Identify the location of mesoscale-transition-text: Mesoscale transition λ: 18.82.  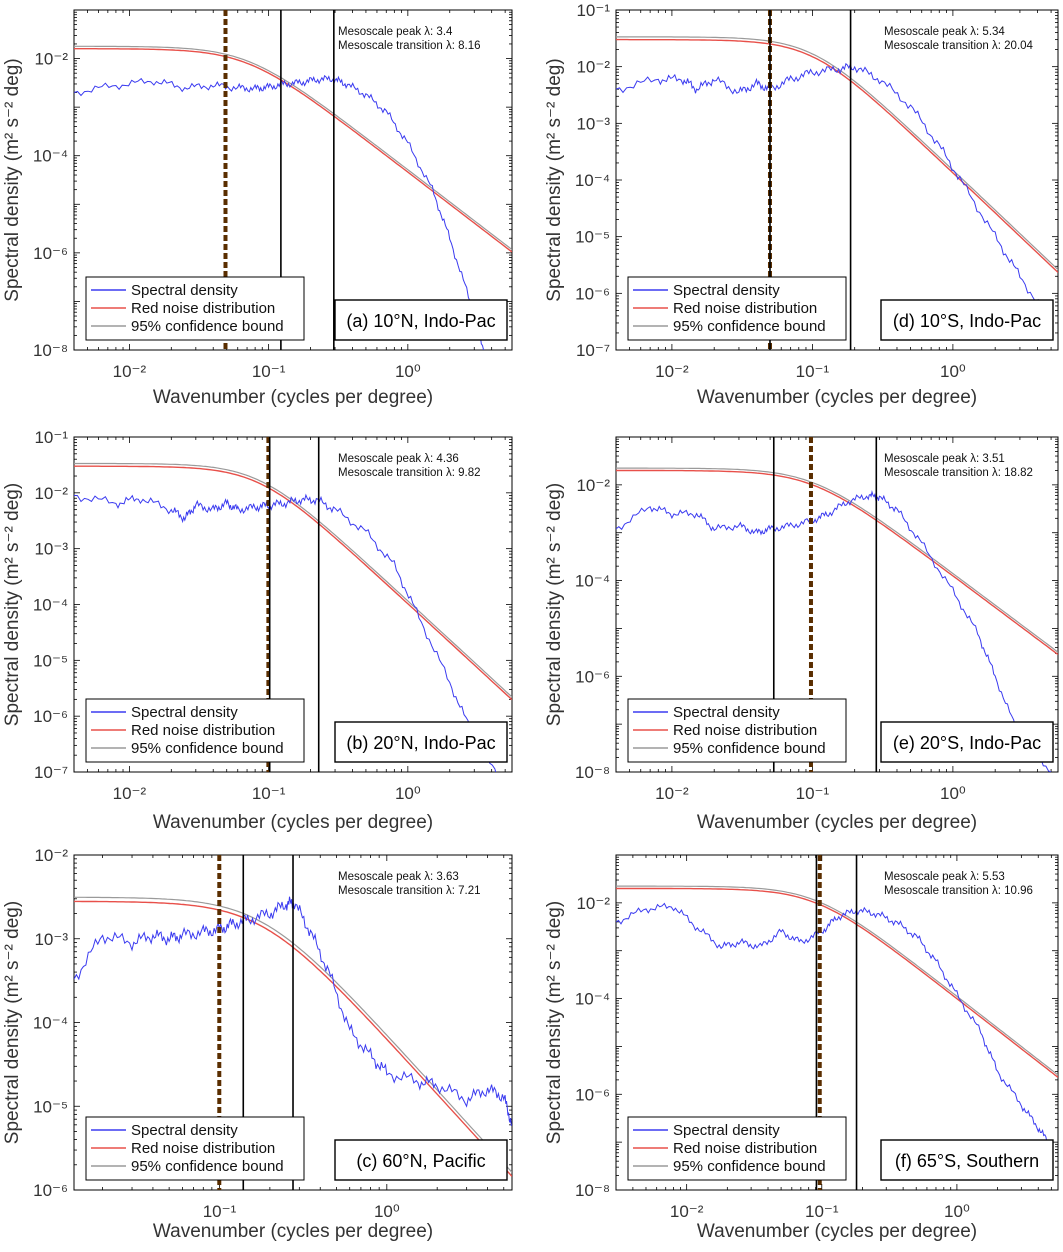
(958, 473).